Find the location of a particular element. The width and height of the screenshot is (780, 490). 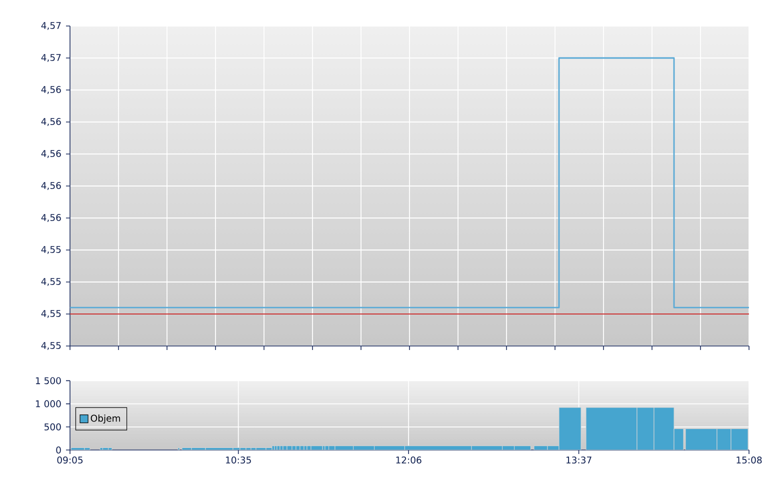

x-tick-label: 10:35 is located at coordinates (238, 460).